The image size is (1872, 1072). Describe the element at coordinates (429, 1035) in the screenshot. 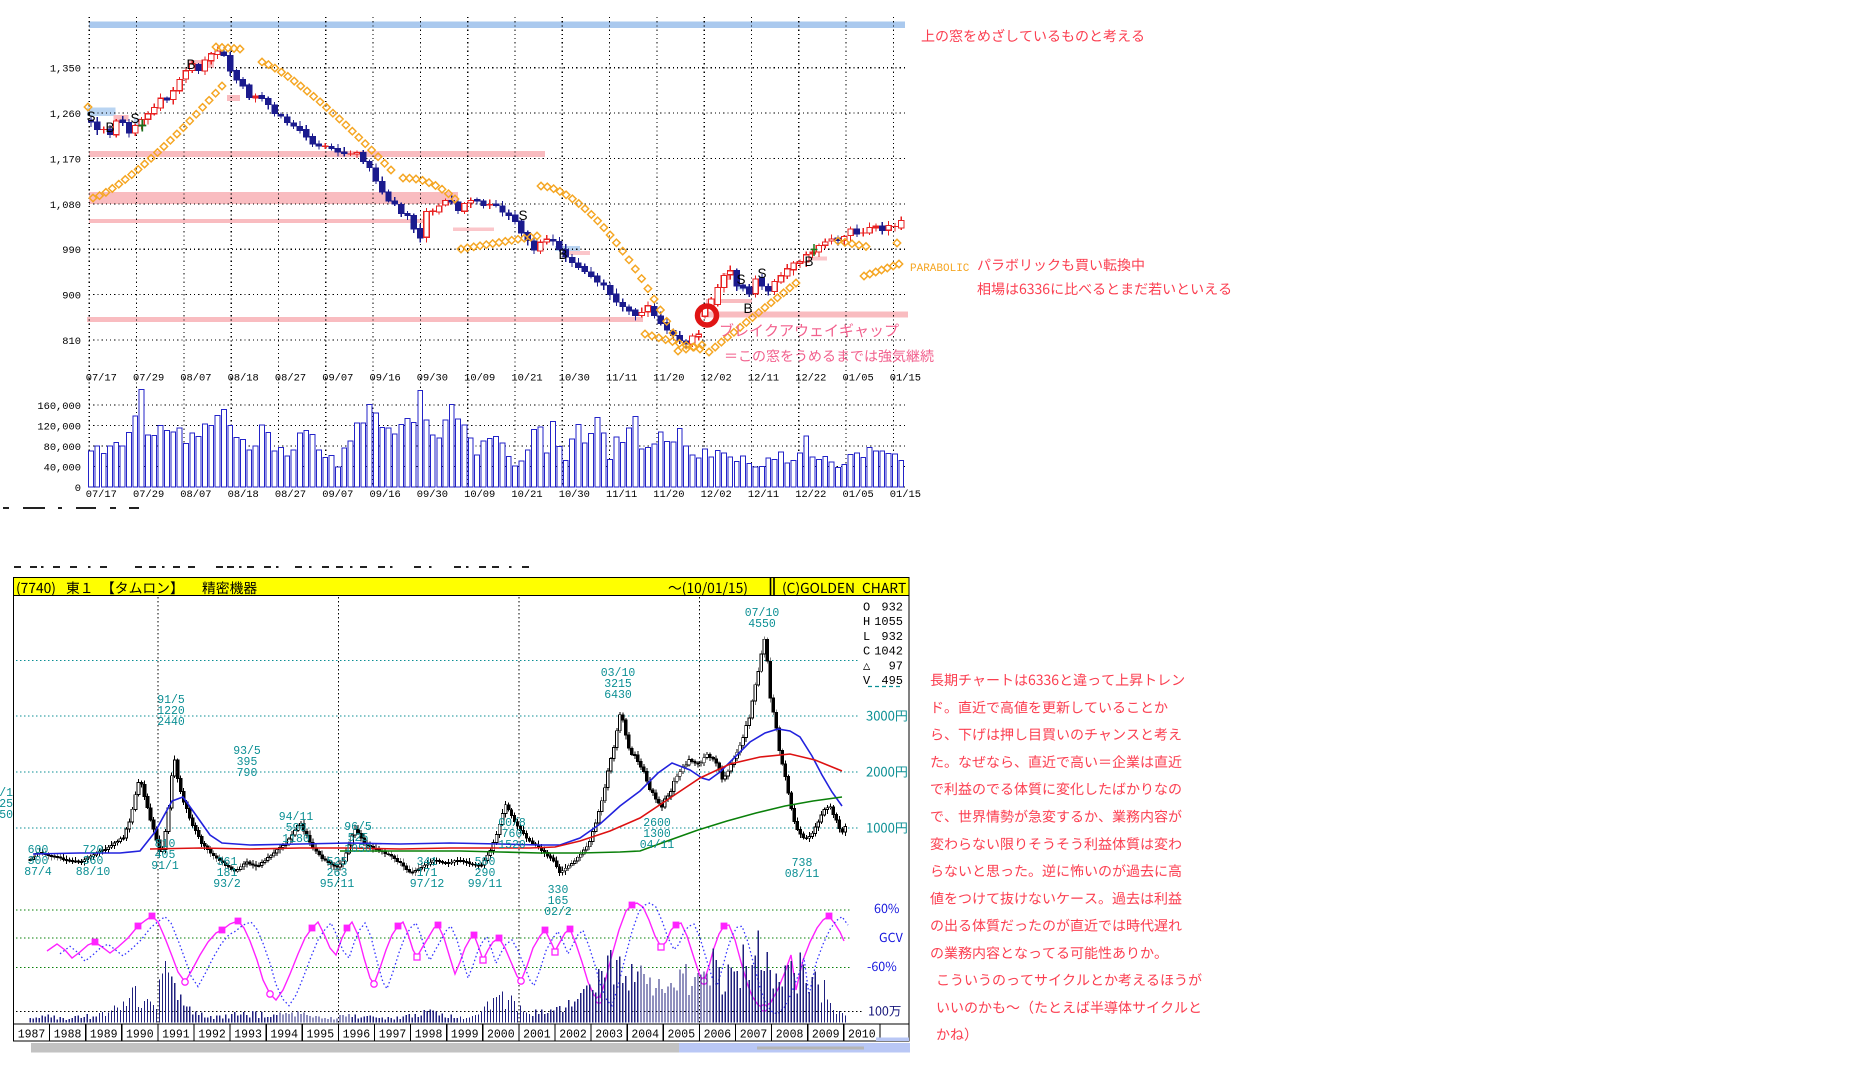

I see `svg-text: 1998` at that location.